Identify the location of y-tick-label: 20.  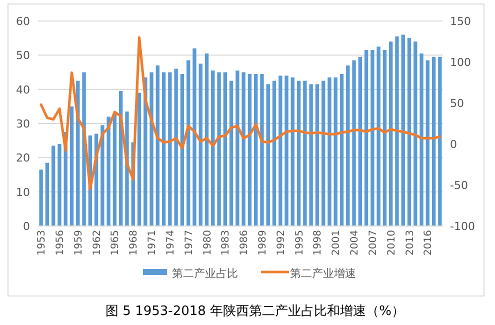
(23, 158).